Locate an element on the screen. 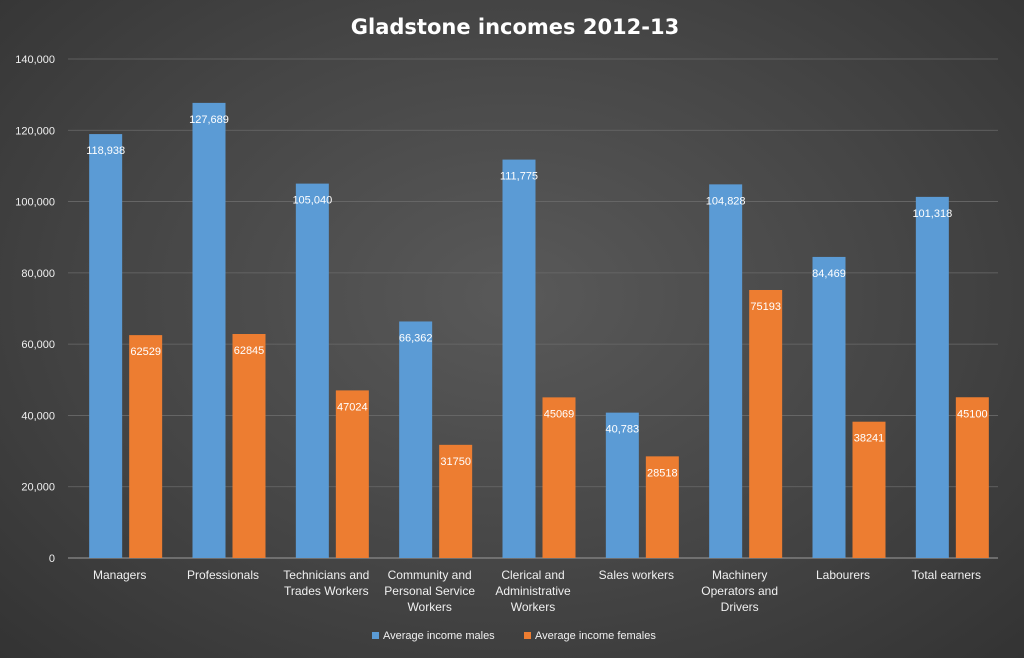 This screenshot has height=658, width=1024. x-category-label: Total earners is located at coordinates (946, 575).